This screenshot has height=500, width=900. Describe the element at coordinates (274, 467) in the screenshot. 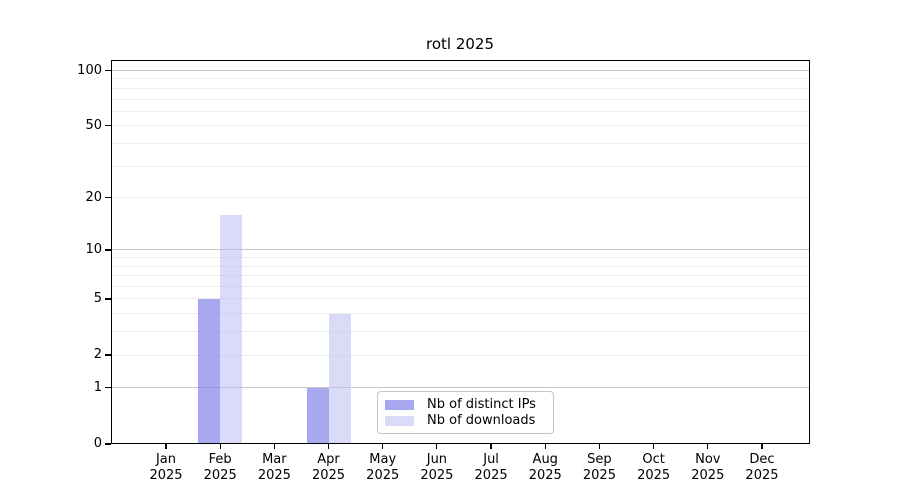

I see `x-tick-label: Mar 2025` at that location.